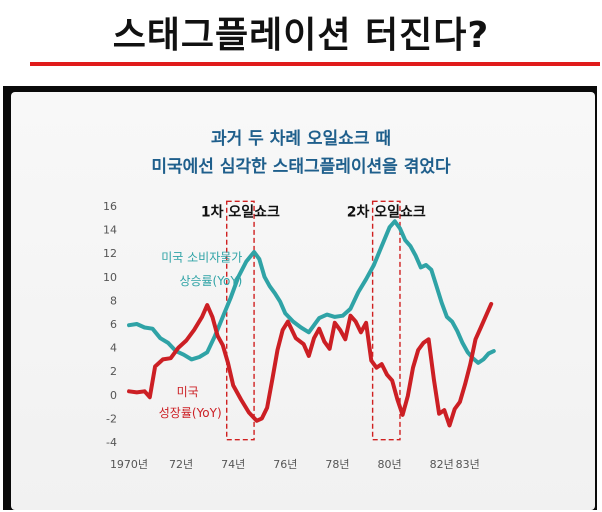 This screenshot has height=512, width=602. Describe the element at coordinates (110, 277) in the screenshot. I see `y-tick-label: 10` at that location.